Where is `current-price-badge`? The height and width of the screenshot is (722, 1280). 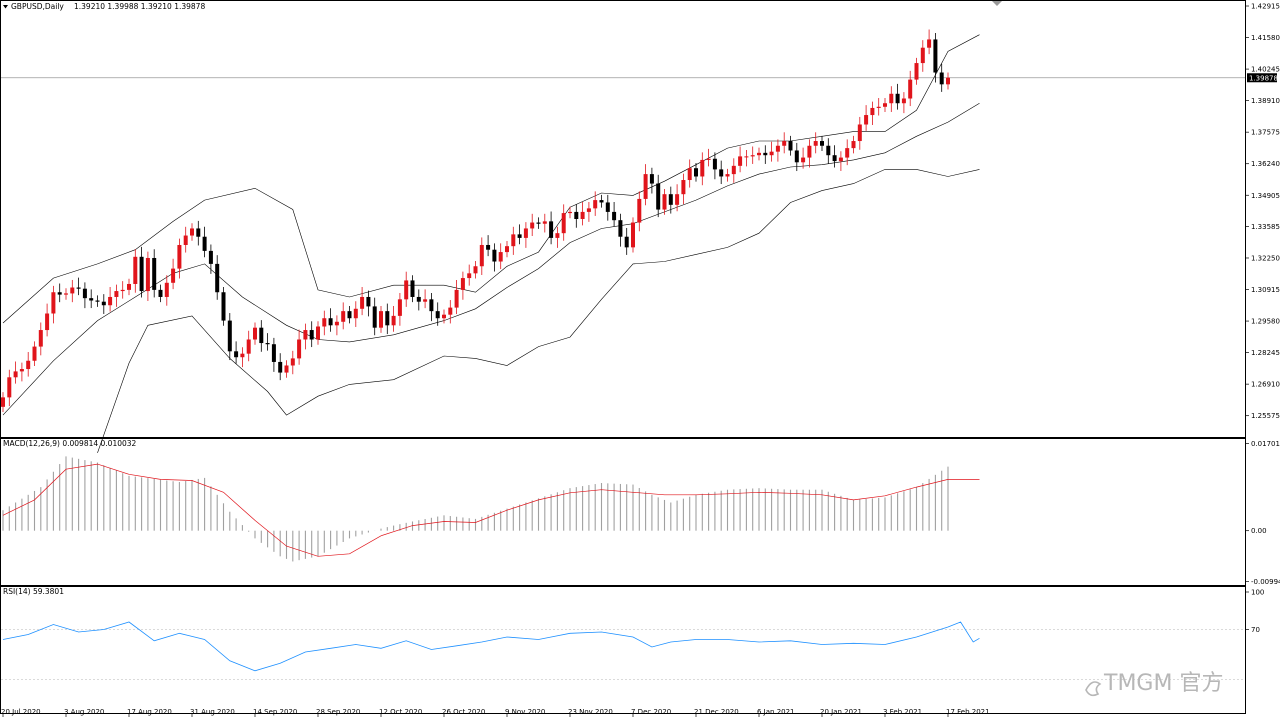 current-price-badge is located at coordinates (1262, 78).